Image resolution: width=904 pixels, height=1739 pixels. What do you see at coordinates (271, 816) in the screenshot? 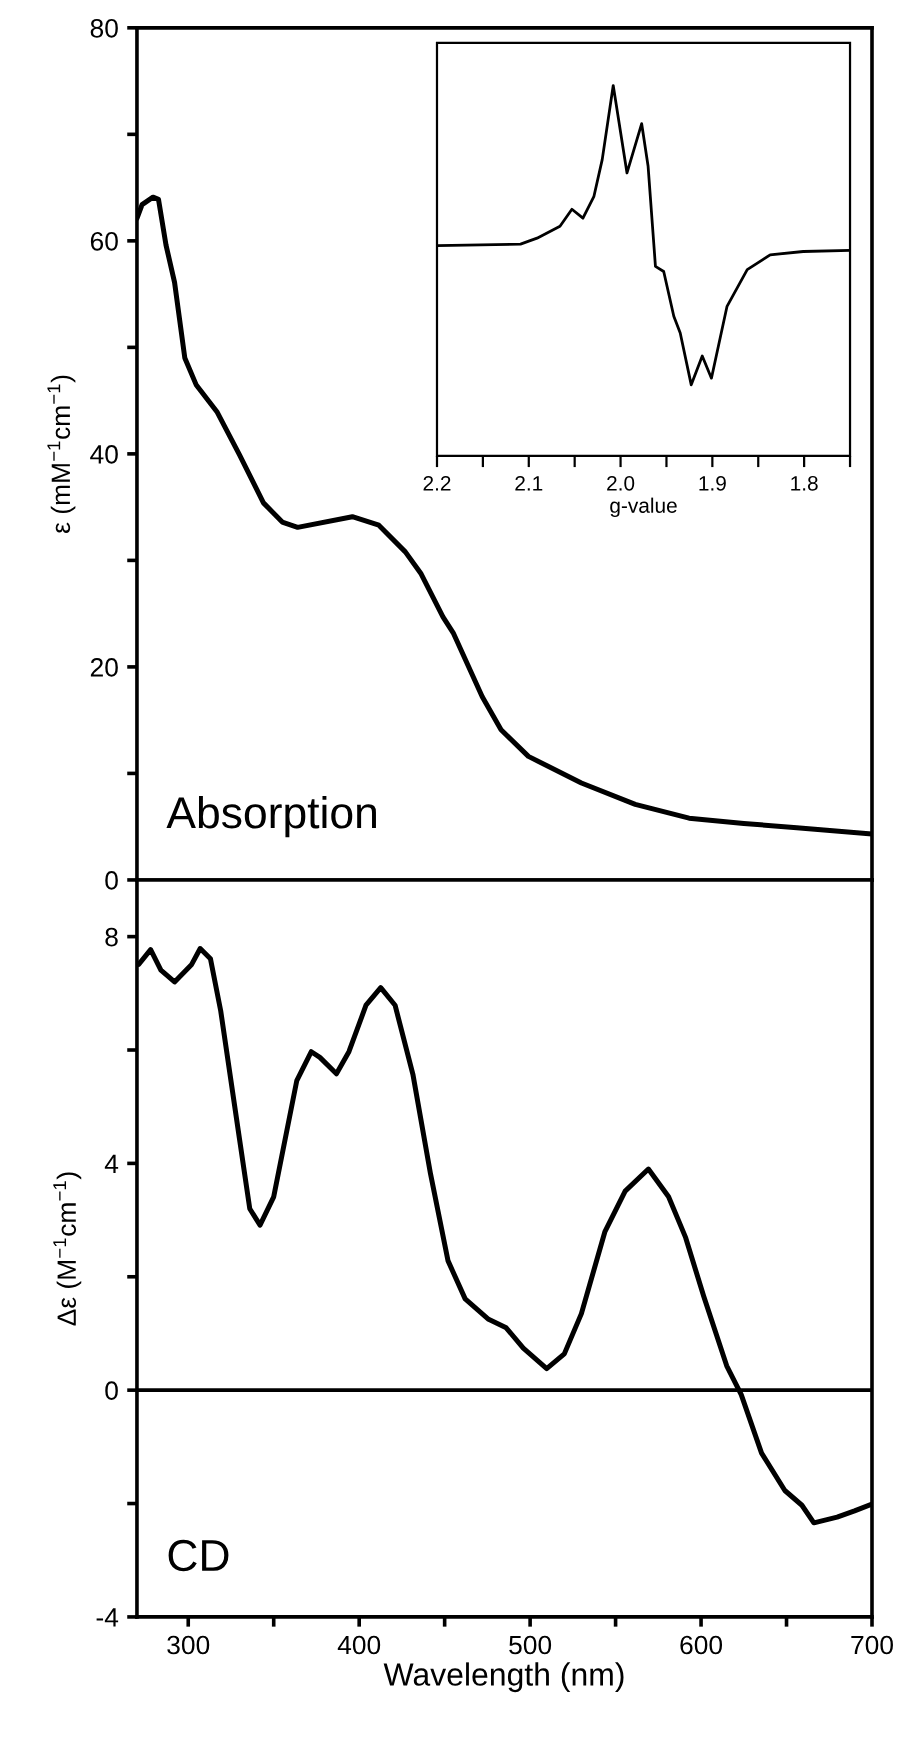
I see `annotation: Absorption` at bounding box center [271, 816].